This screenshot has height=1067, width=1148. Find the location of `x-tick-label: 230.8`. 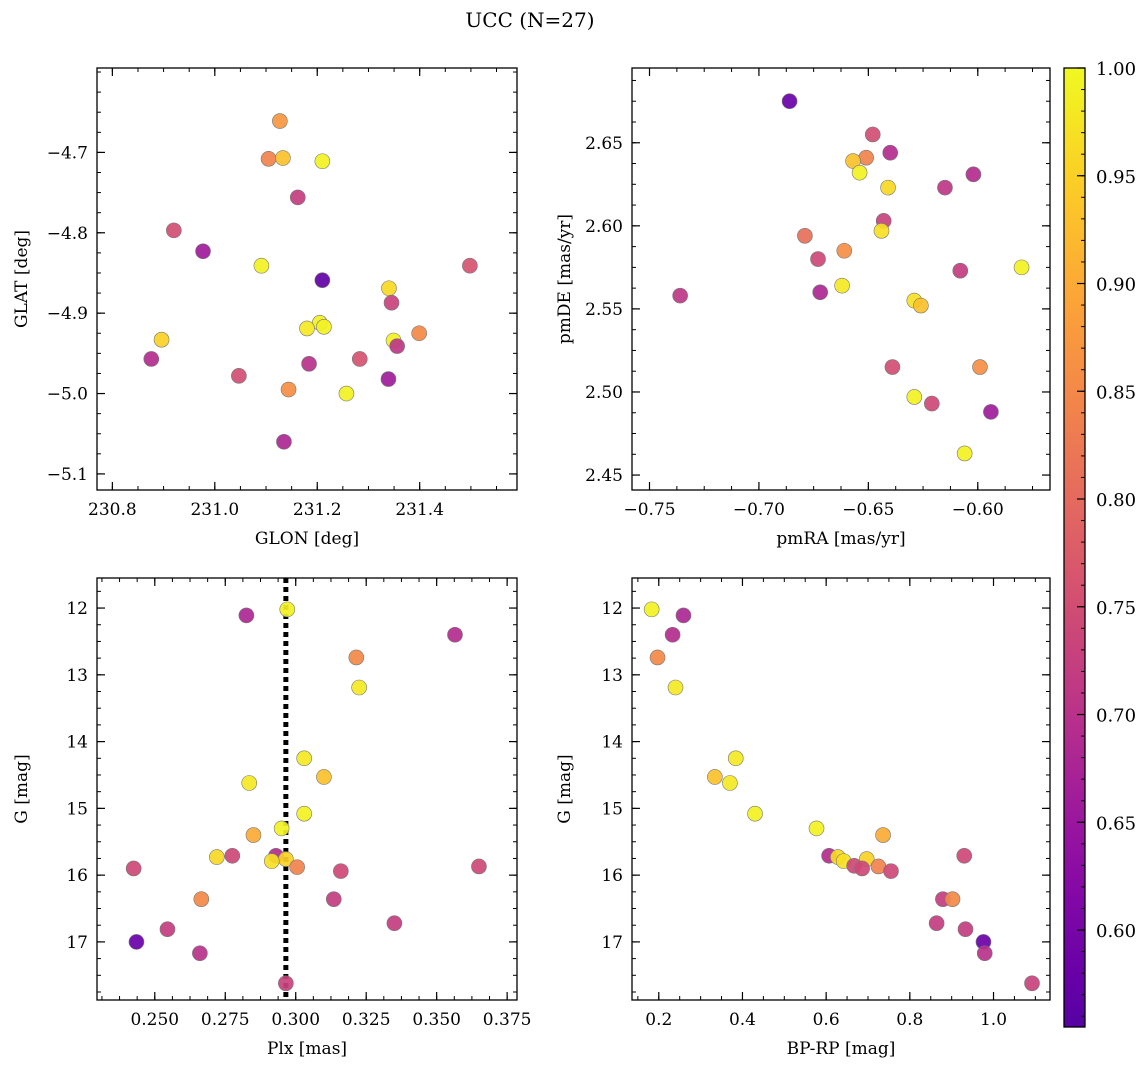

x-tick-label: 230.8 is located at coordinates (112, 510).